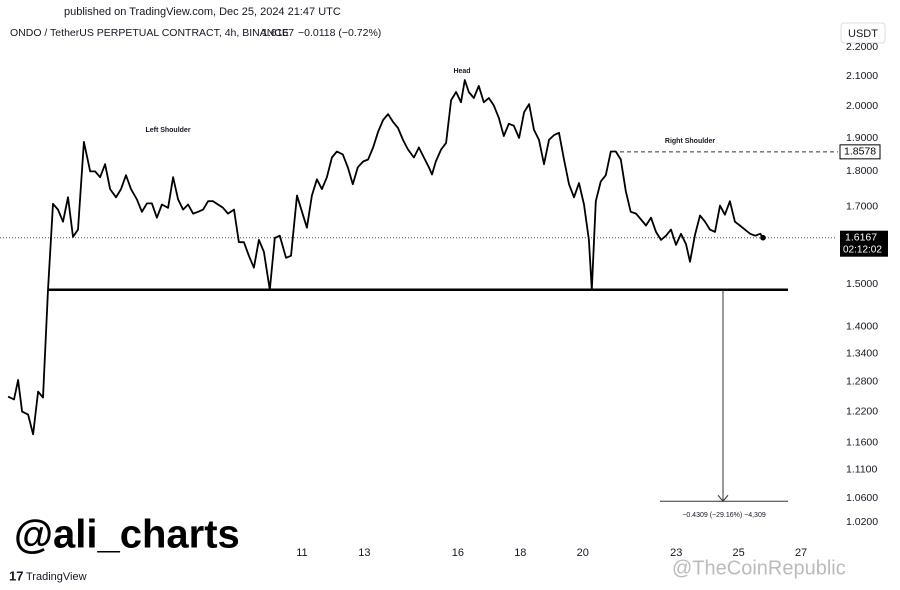 This screenshot has width=900, height=590. What do you see at coordinates (861, 237) in the screenshot?
I see `last-price-tag: 1.6167` at bounding box center [861, 237].